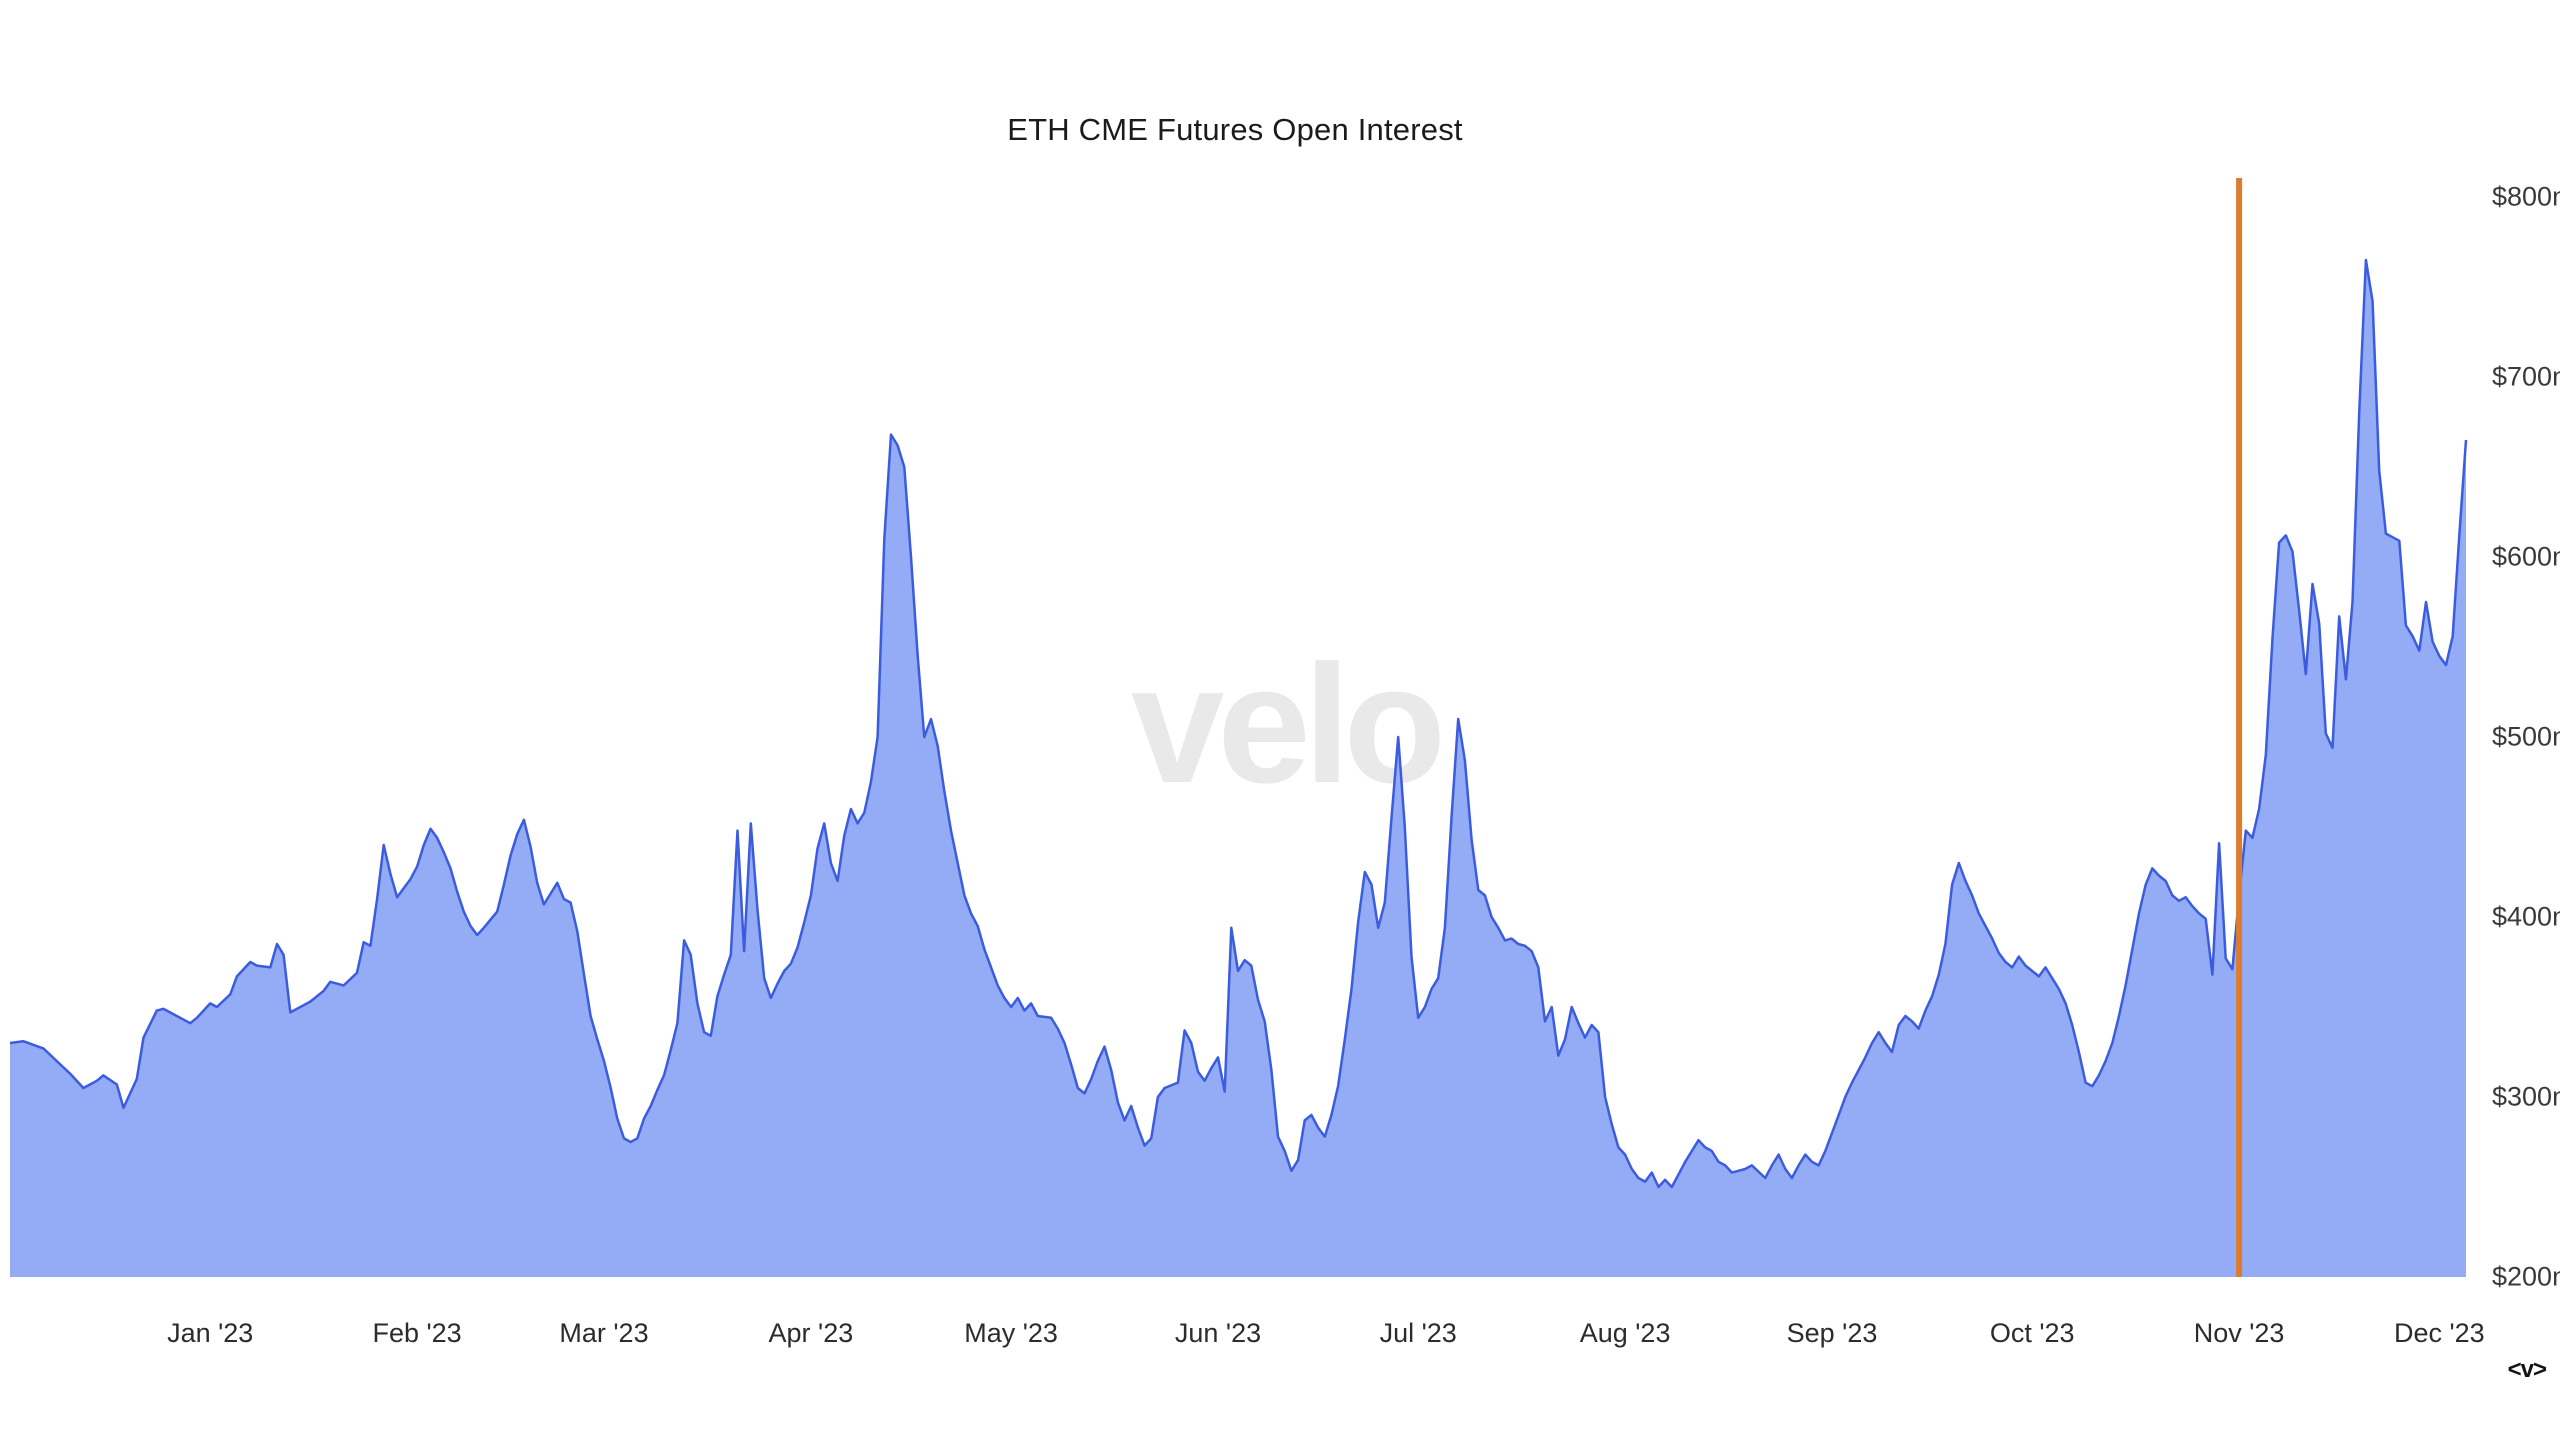  What do you see at coordinates (1832, 1333) in the screenshot?
I see `x-tick-label: Sep '23` at bounding box center [1832, 1333].